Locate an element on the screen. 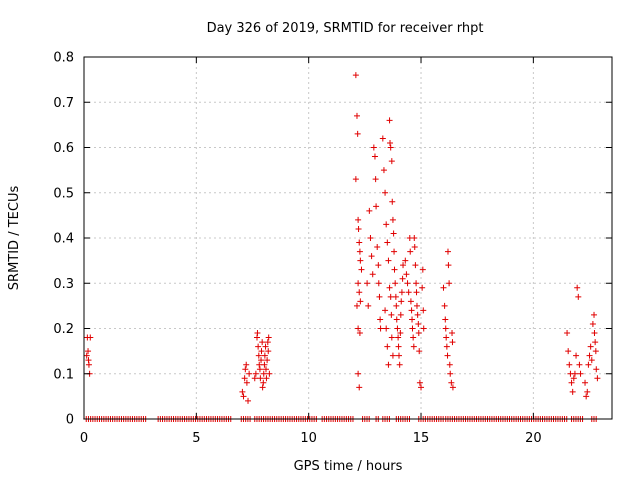 This screenshot has width=640, height=480. y-tick-label: 0.5 is located at coordinates (63, 193).